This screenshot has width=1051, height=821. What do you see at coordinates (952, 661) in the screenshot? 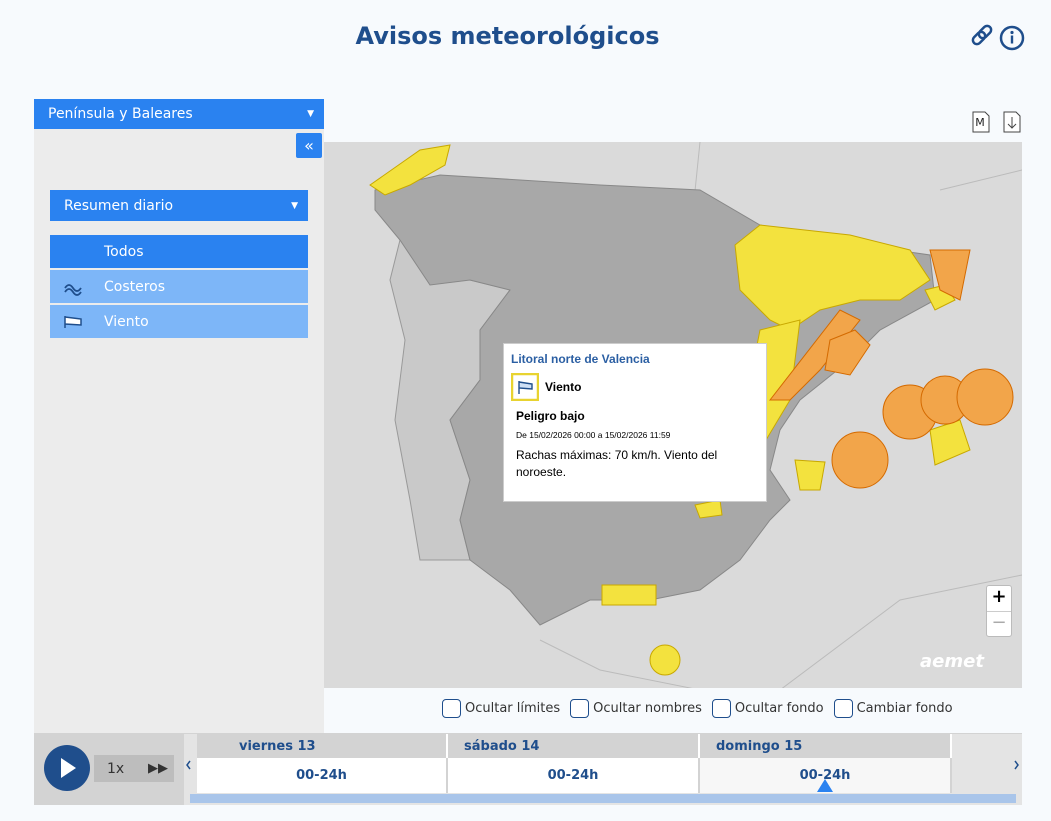
I see `map-logo: aemet` at bounding box center [952, 661].